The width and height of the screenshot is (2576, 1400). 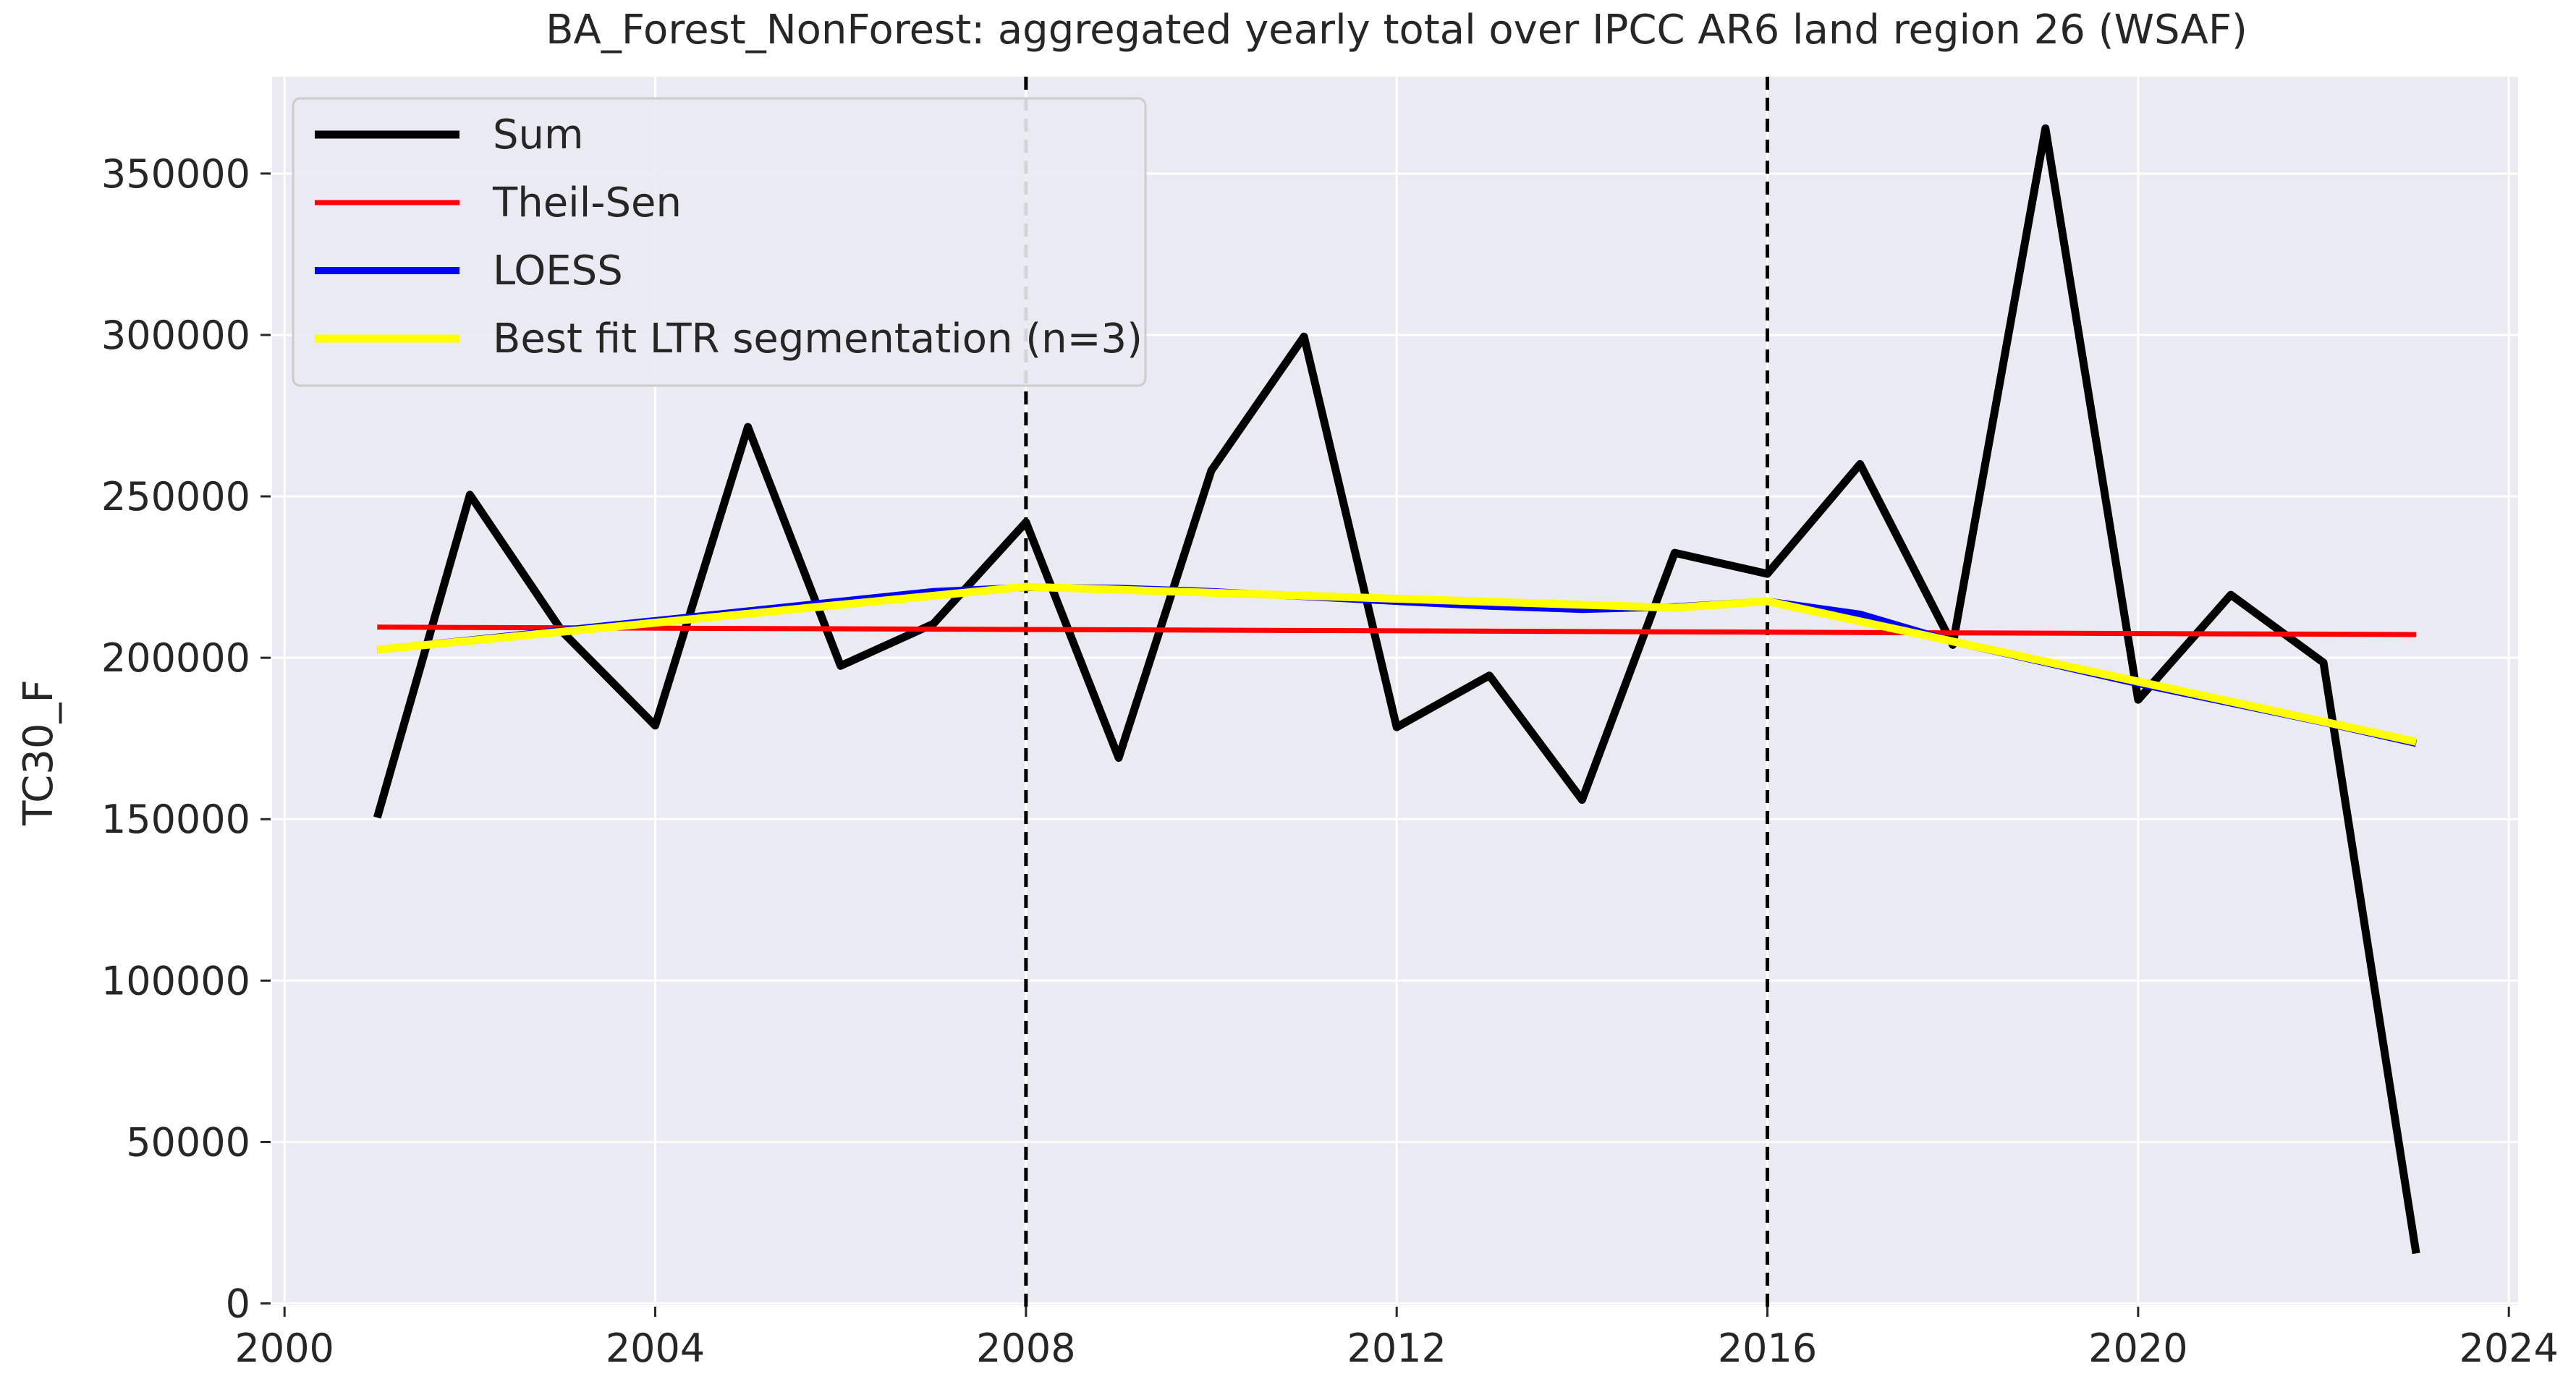 I want to click on x-tick-label: 2000, so click(x=284, y=1348).